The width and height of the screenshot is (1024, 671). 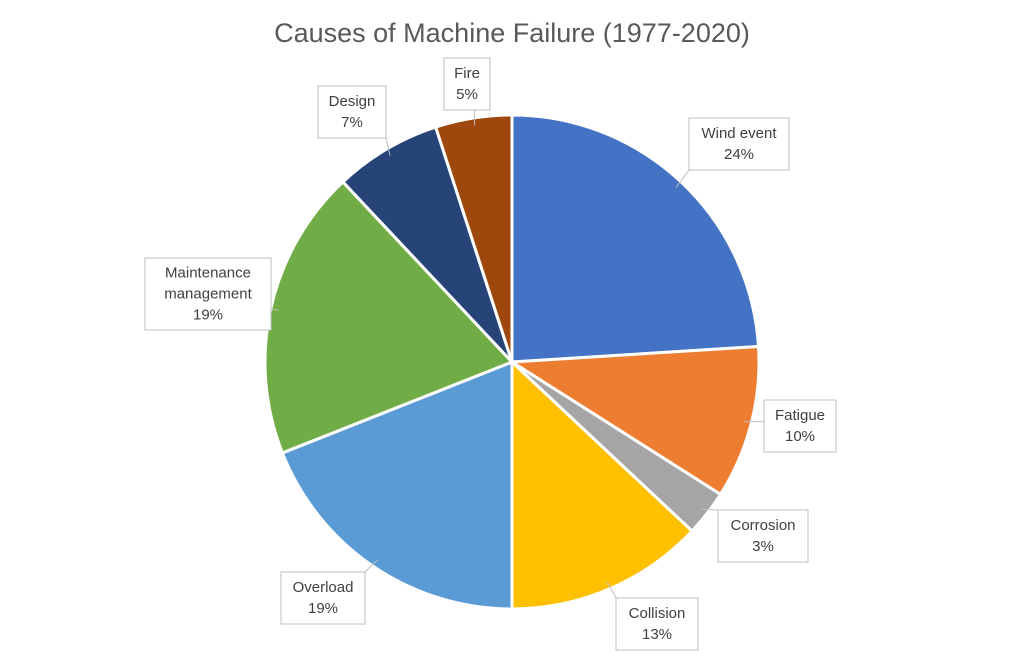 What do you see at coordinates (388, 146) in the screenshot?
I see `leader-line-design` at bounding box center [388, 146].